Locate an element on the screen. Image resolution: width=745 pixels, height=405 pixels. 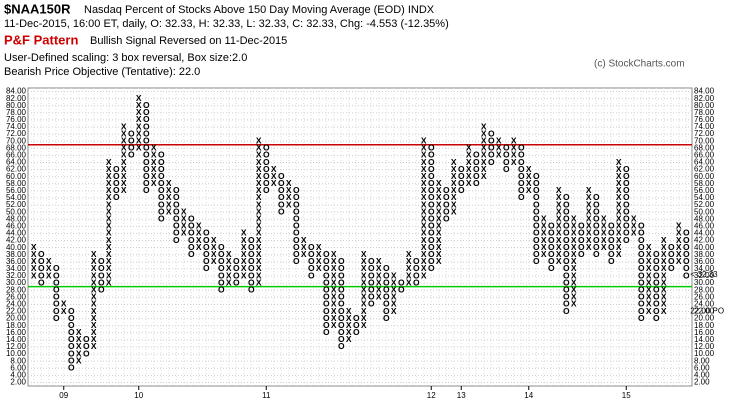
year-label: 13 is located at coordinates (461, 395).